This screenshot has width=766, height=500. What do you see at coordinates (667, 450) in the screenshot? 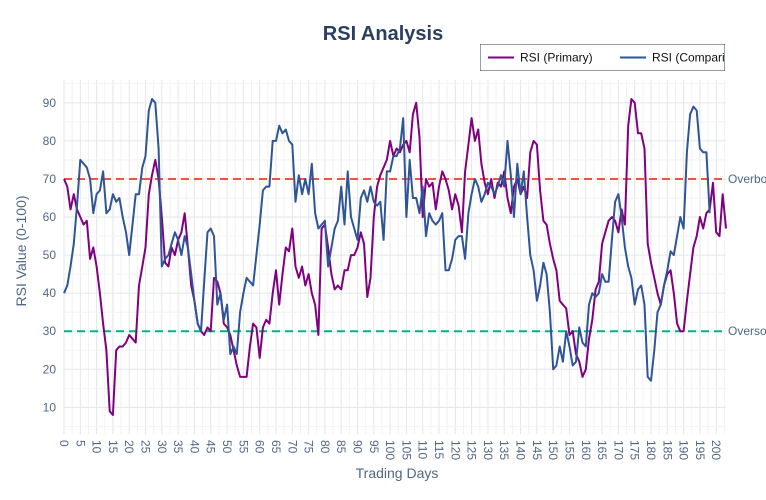
I see `x-tick-label: 185` at bounding box center [667, 450].